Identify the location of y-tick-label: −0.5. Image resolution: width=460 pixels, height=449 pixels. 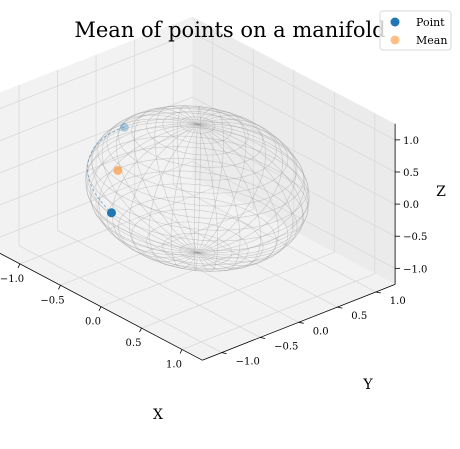
(286, 347).